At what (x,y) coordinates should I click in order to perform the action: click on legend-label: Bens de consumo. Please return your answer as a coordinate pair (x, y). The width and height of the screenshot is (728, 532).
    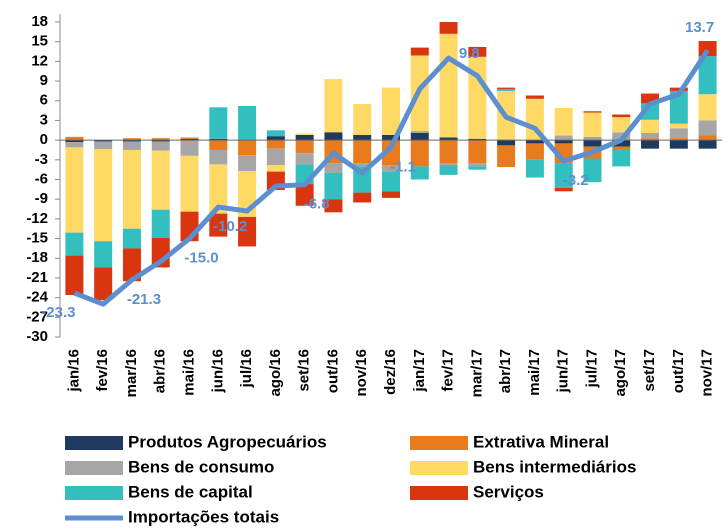
    Looking at the image, I should click on (201, 466).